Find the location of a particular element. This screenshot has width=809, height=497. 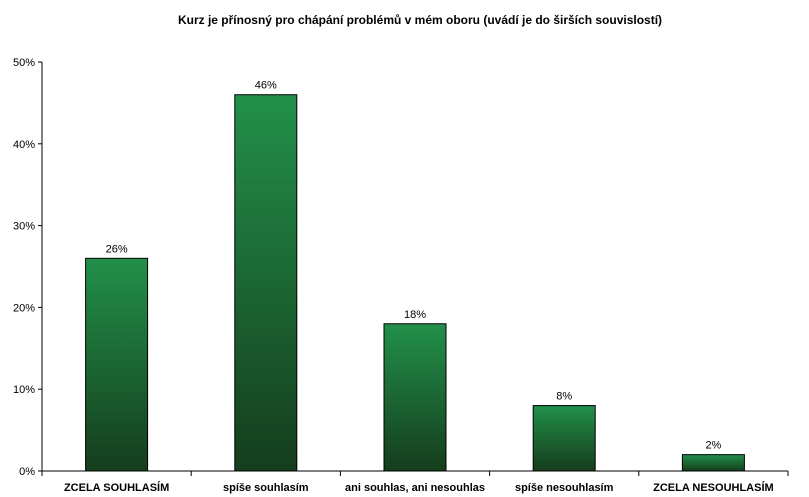

data-label: 18% is located at coordinates (415, 315).